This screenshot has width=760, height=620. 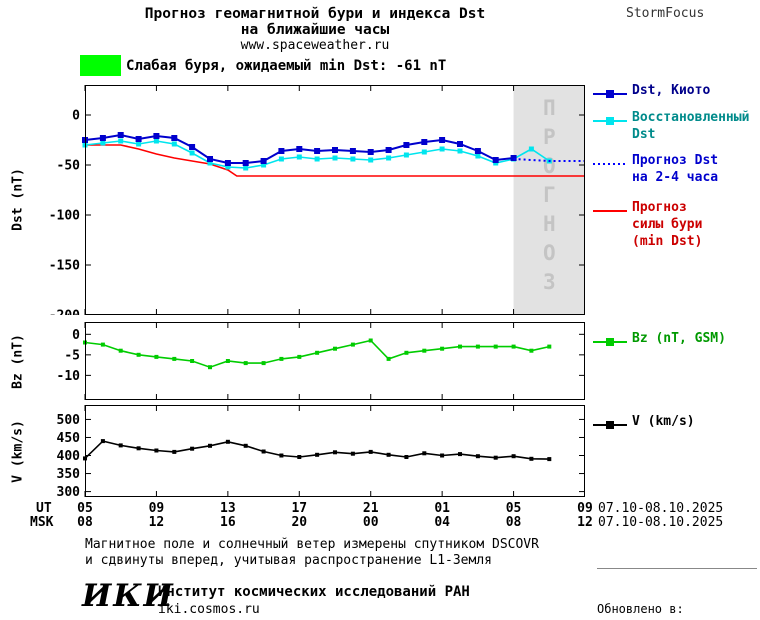 I want to click on svg-text: 300, so click(x=69, y=491).